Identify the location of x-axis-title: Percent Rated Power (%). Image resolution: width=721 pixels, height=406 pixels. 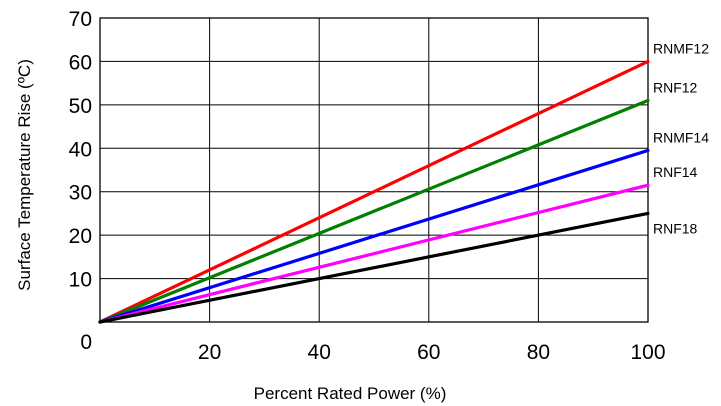
(350, 393).